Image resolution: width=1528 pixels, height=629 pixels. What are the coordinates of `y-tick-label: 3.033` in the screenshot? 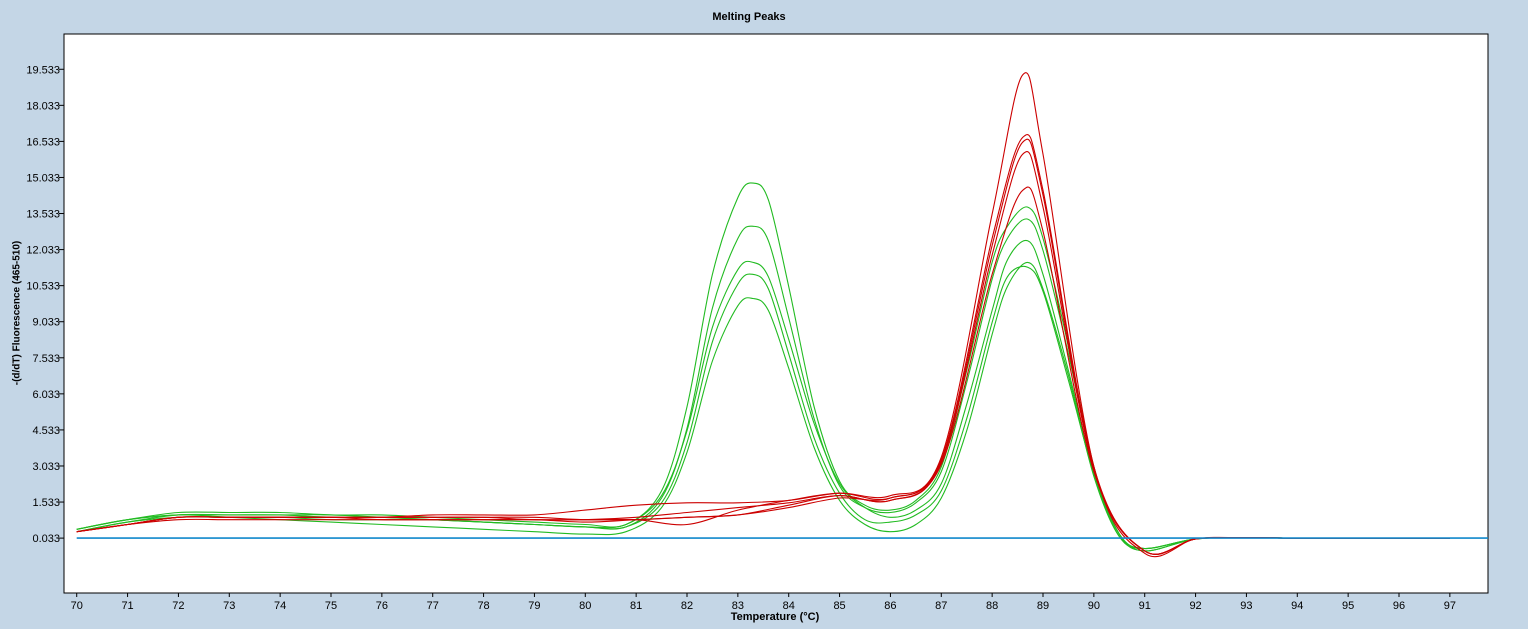 It's located at (46, 467).